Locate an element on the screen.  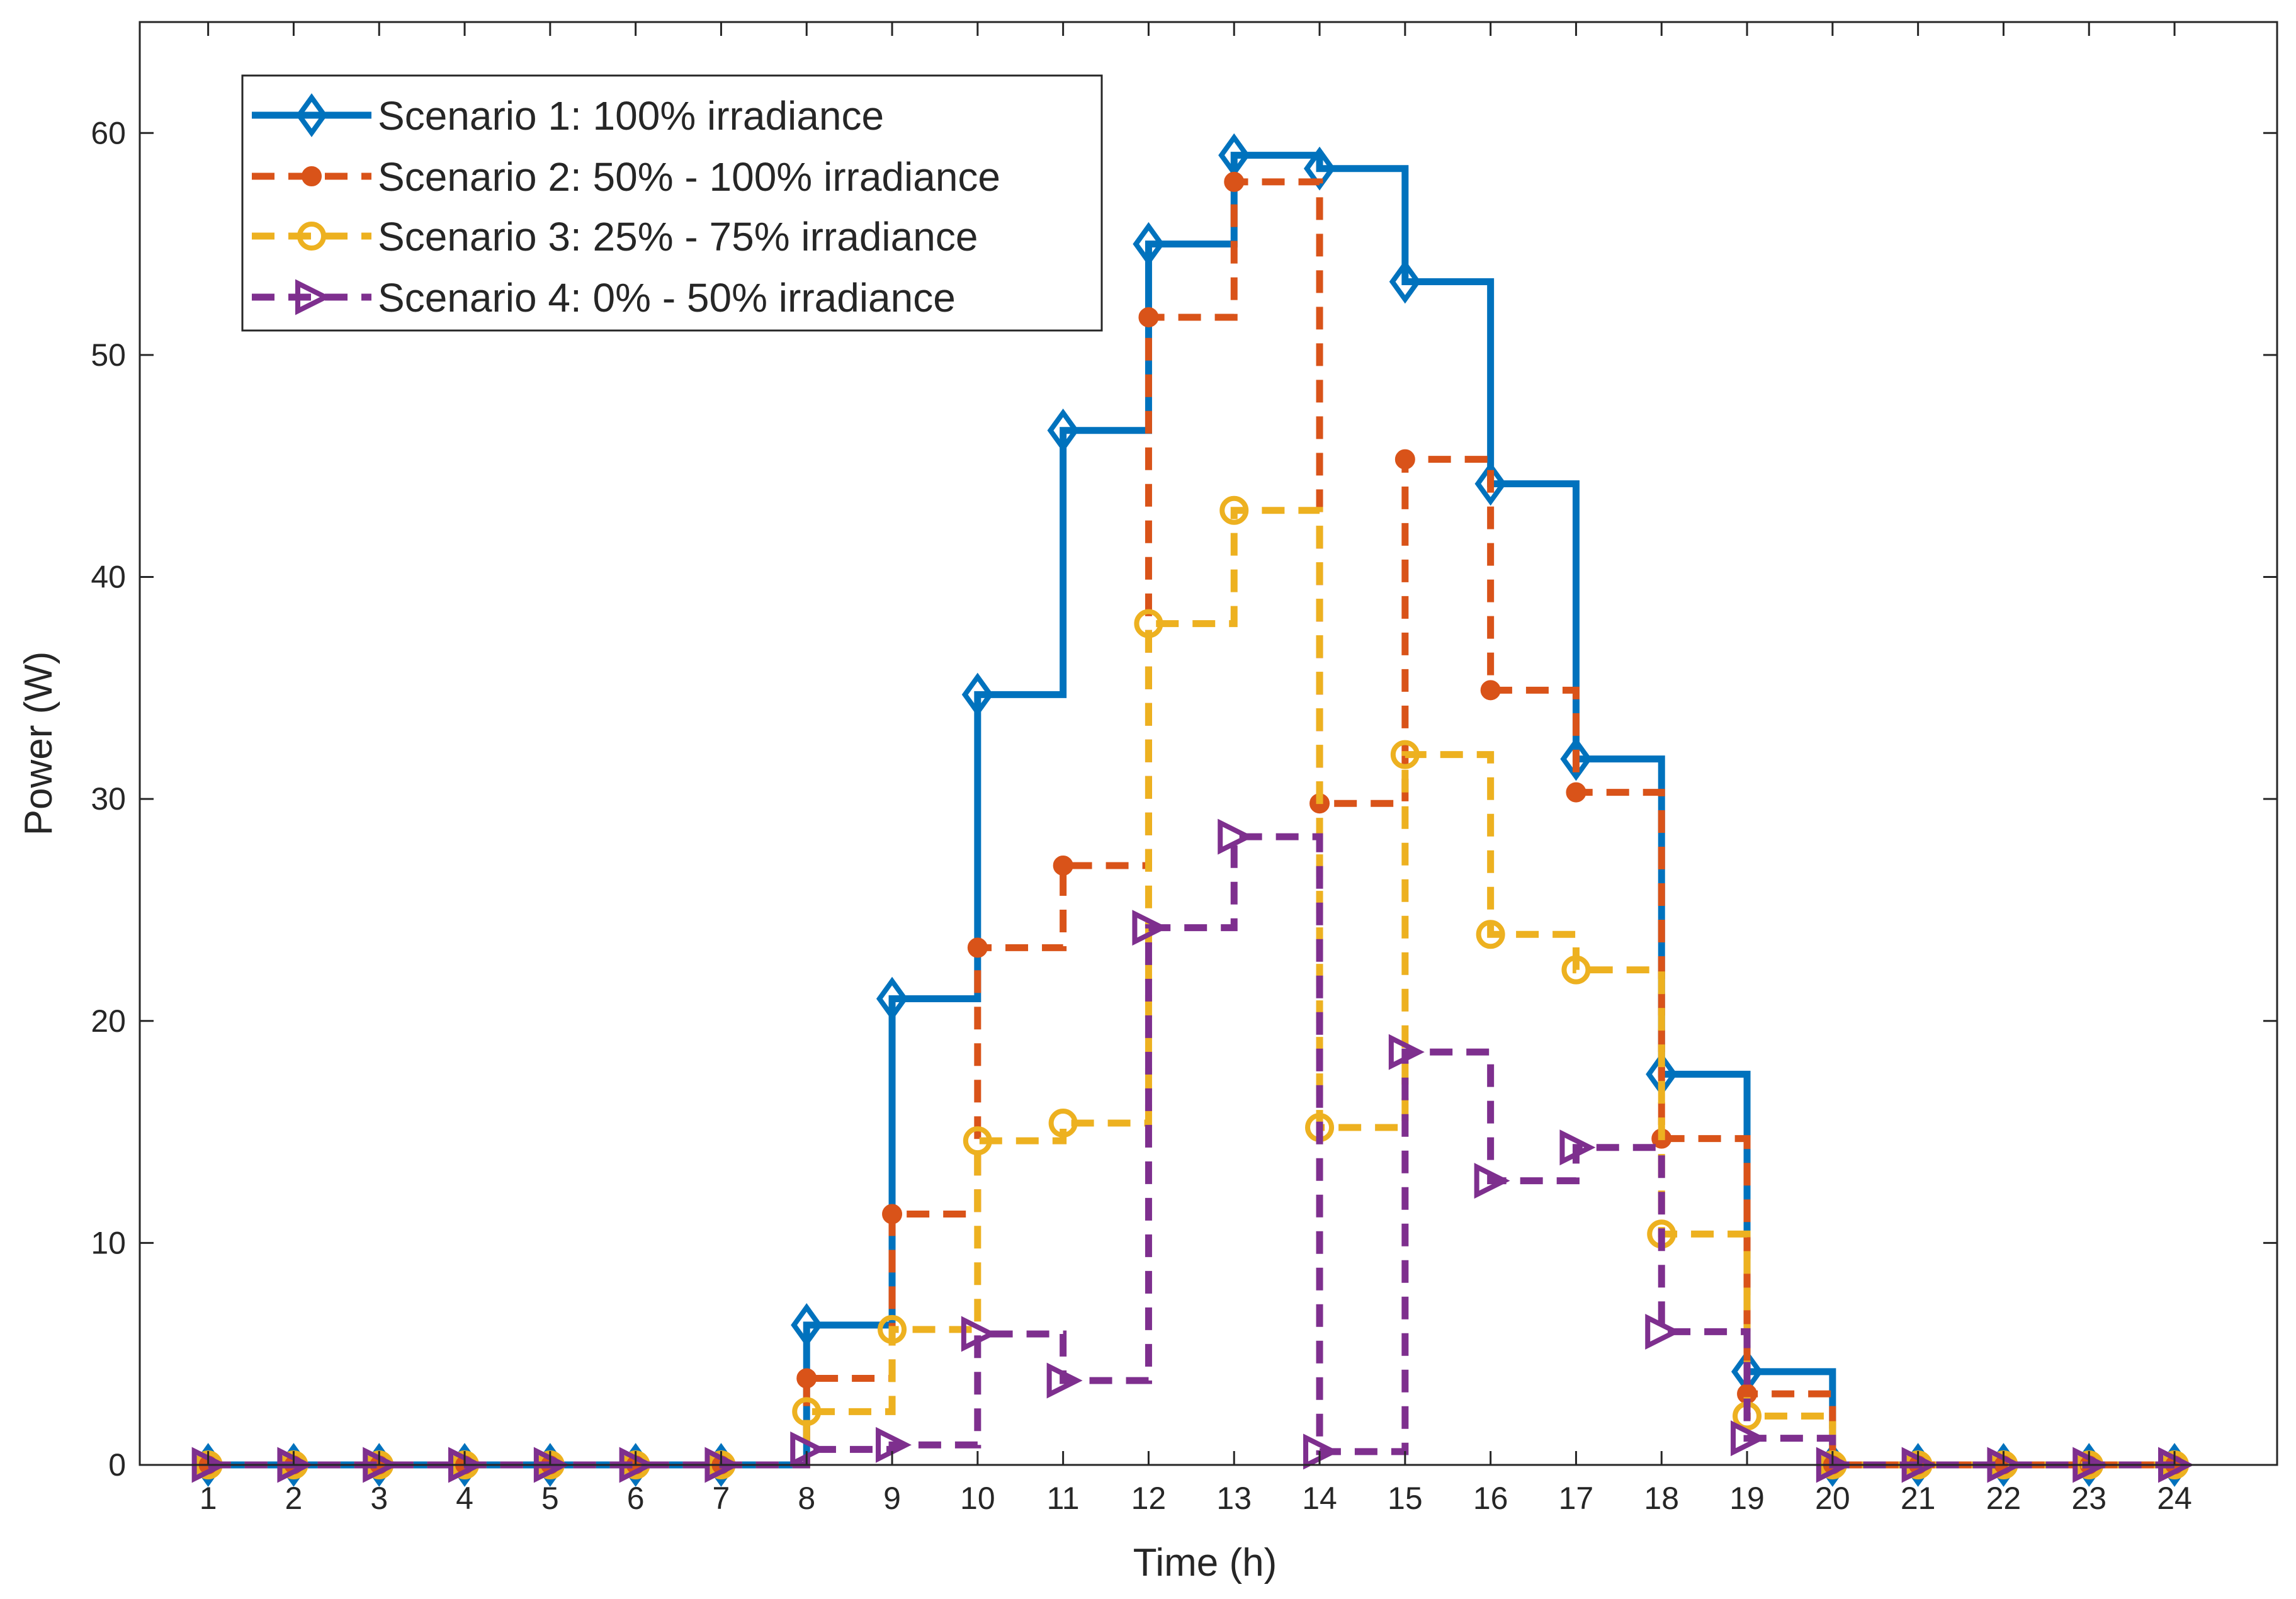
x-tick-label: 13 is located at coordinates (1234, 1498).